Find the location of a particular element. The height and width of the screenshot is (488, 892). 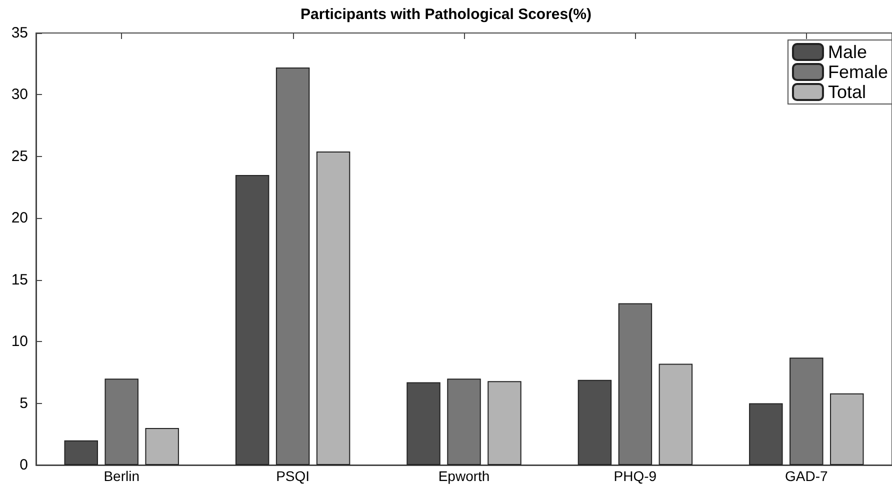

y-tick-label: 25 is located at coordinates (19, 156).